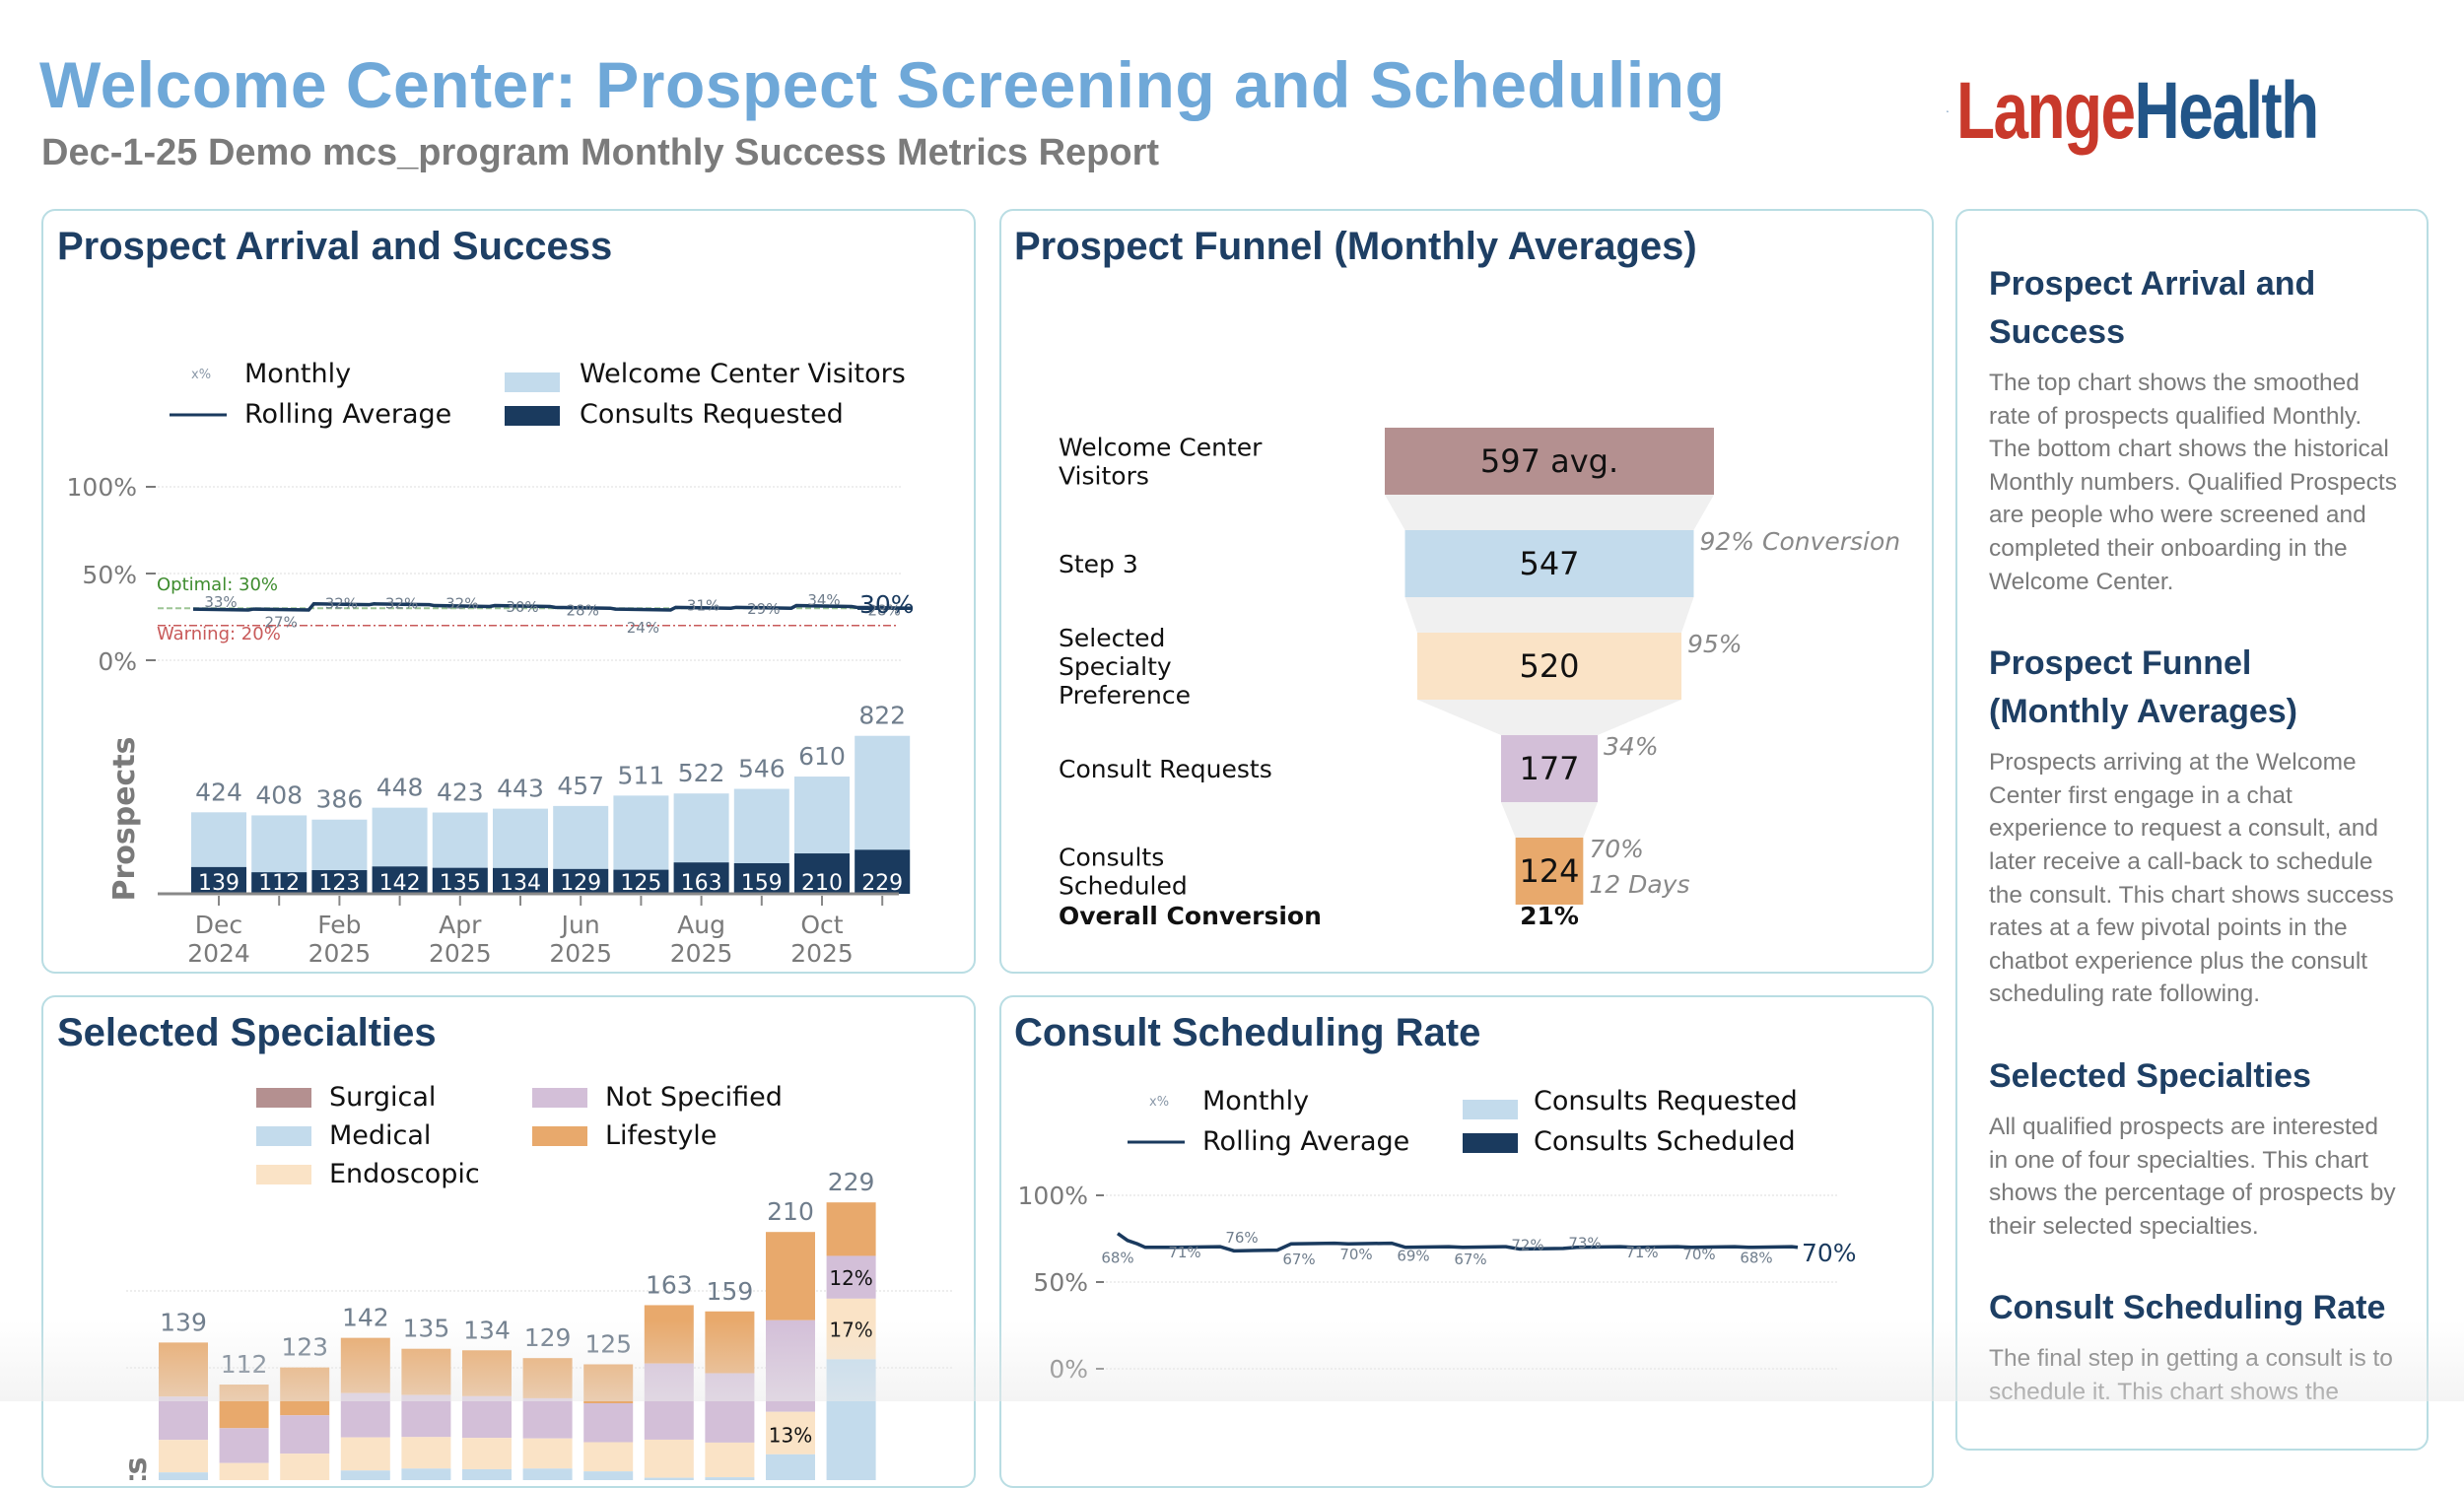  What do you see at coordinates (1104, 477) in the screenshot?
I see `funnel-stage-label: Visitors` at bounding box center [1104, 477].